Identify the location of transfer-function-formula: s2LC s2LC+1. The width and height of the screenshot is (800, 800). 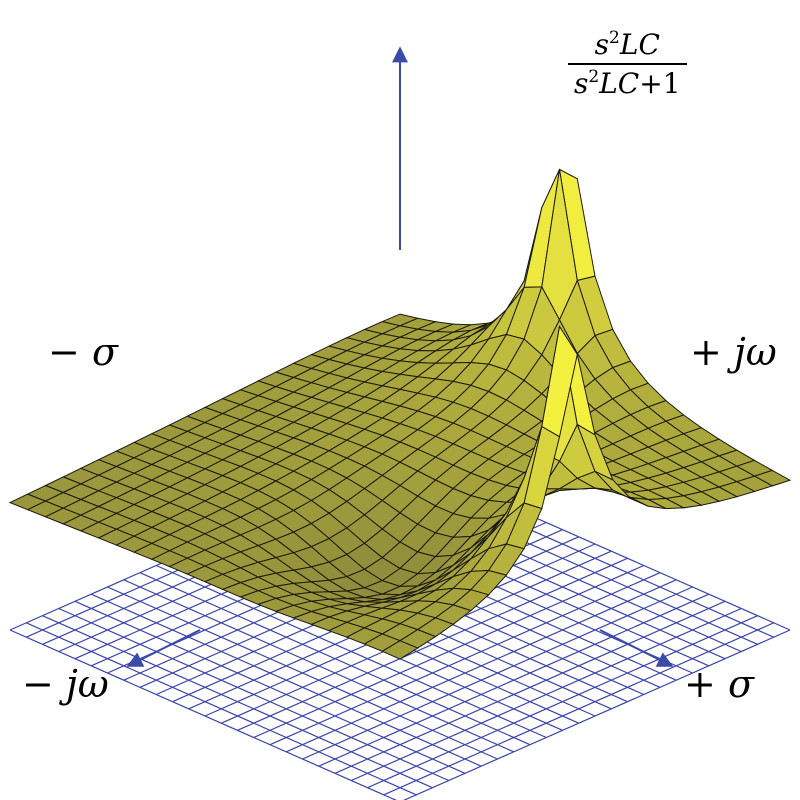
(627, 64).